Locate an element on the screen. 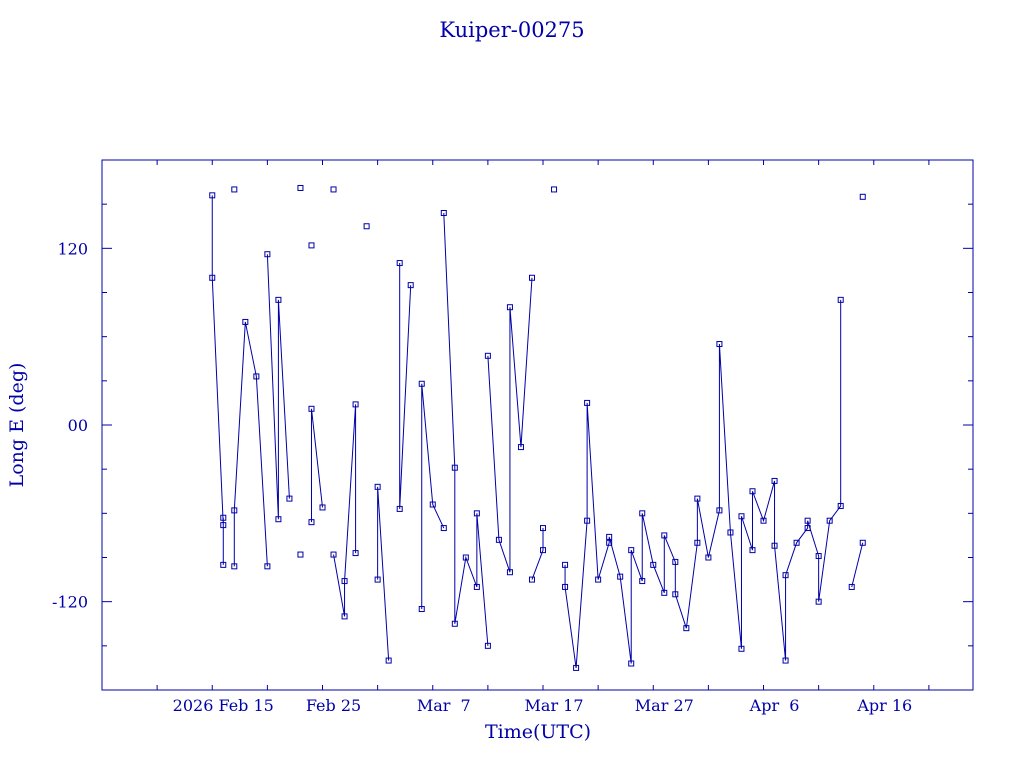 The image size is (1024, 768). x-tick-label: Apr 6 is located at coordinates (774, 705).